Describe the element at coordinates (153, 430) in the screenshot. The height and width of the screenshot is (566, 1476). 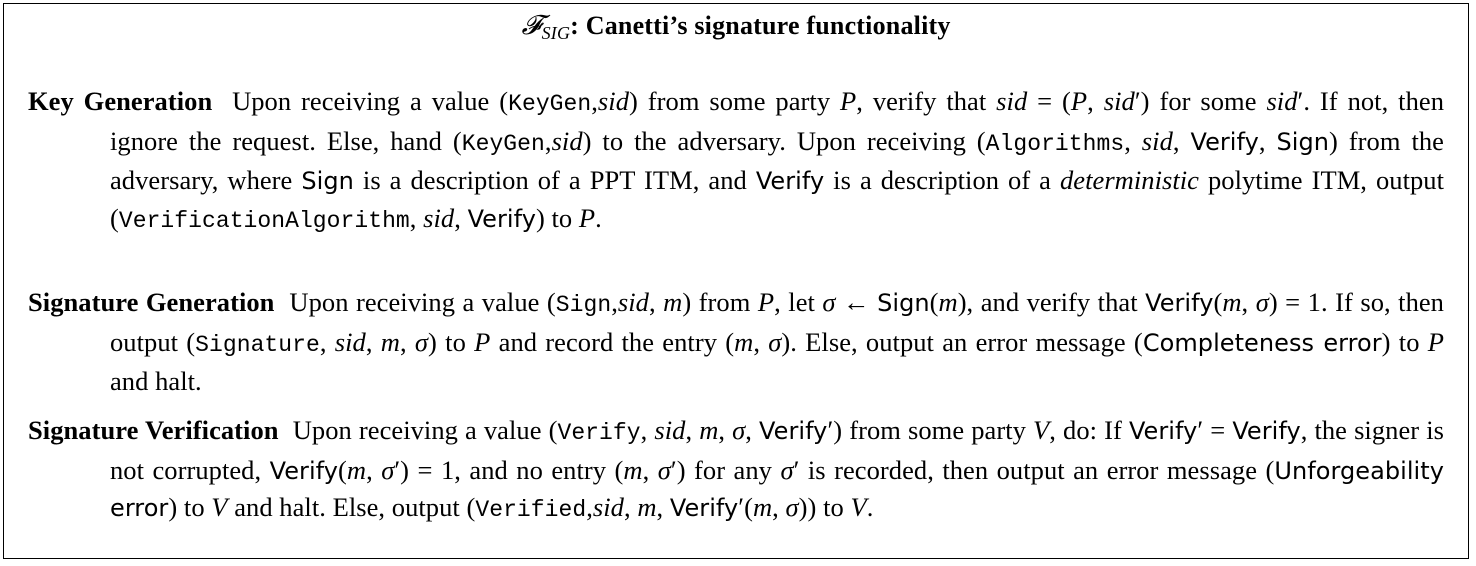
I see `item-heading: Signature Verification` at that location.